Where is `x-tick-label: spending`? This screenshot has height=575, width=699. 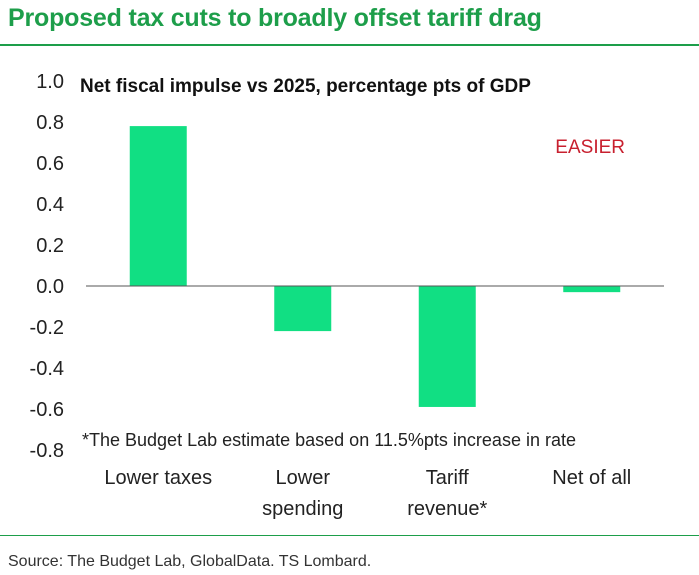 x-tick-label: spending is located at coordinates (302, 509).